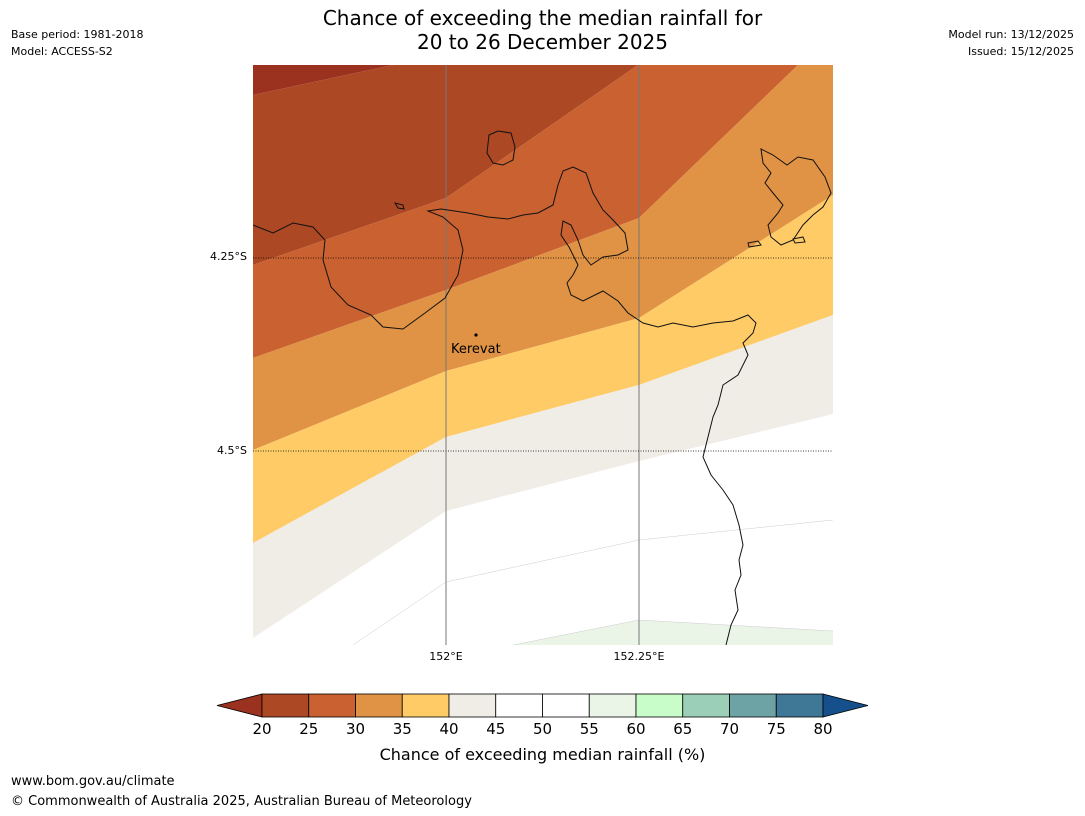 This screenshot has width=1085, height=816. What do you see at coordinates (77, 43) in the screenshot?
I see `meta-left: Base period: 1981-2018 Model: ACCESS-S2` at bounding box center [77, 43].